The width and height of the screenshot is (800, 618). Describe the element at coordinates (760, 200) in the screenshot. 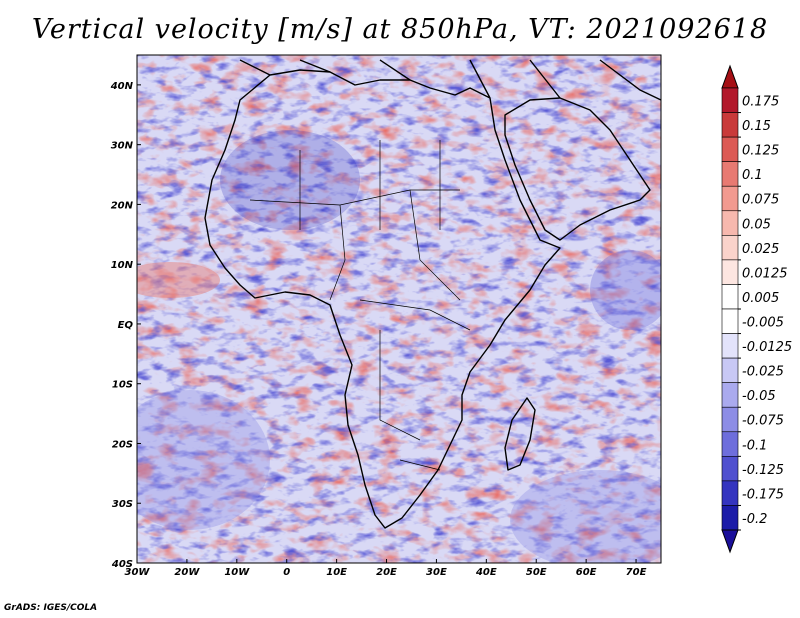

I see `colorbar-label: 0.075` at that location.